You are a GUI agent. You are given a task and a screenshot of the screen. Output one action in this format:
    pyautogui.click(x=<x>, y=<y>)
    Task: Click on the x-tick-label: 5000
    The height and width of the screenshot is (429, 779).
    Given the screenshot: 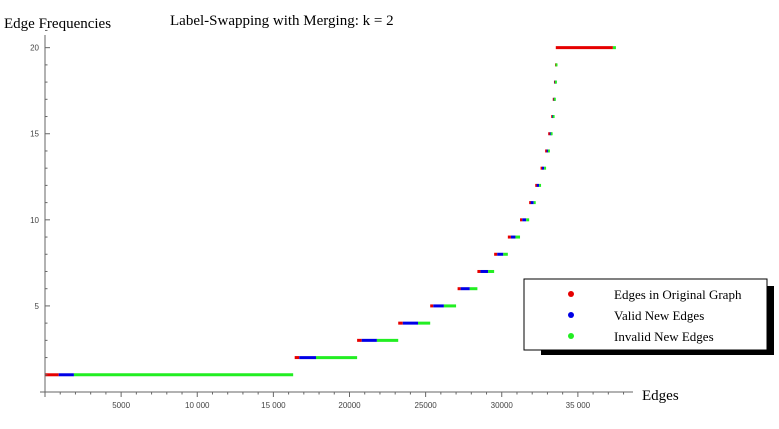 What is the action you would take?
    pyautogui.click(x=121, y=405)
    